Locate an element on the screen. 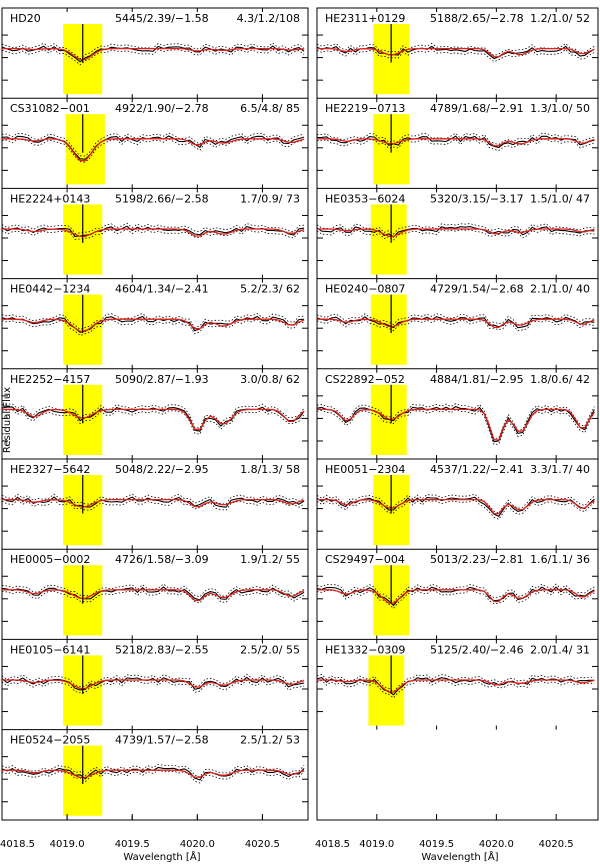 Image resolution: width=600 pixels, height=864 pixels. panel-right-3: HE0240−0807 4729/1.54/−2.68 2.1/1.0/ 40 is located at coordinates (457, 323).